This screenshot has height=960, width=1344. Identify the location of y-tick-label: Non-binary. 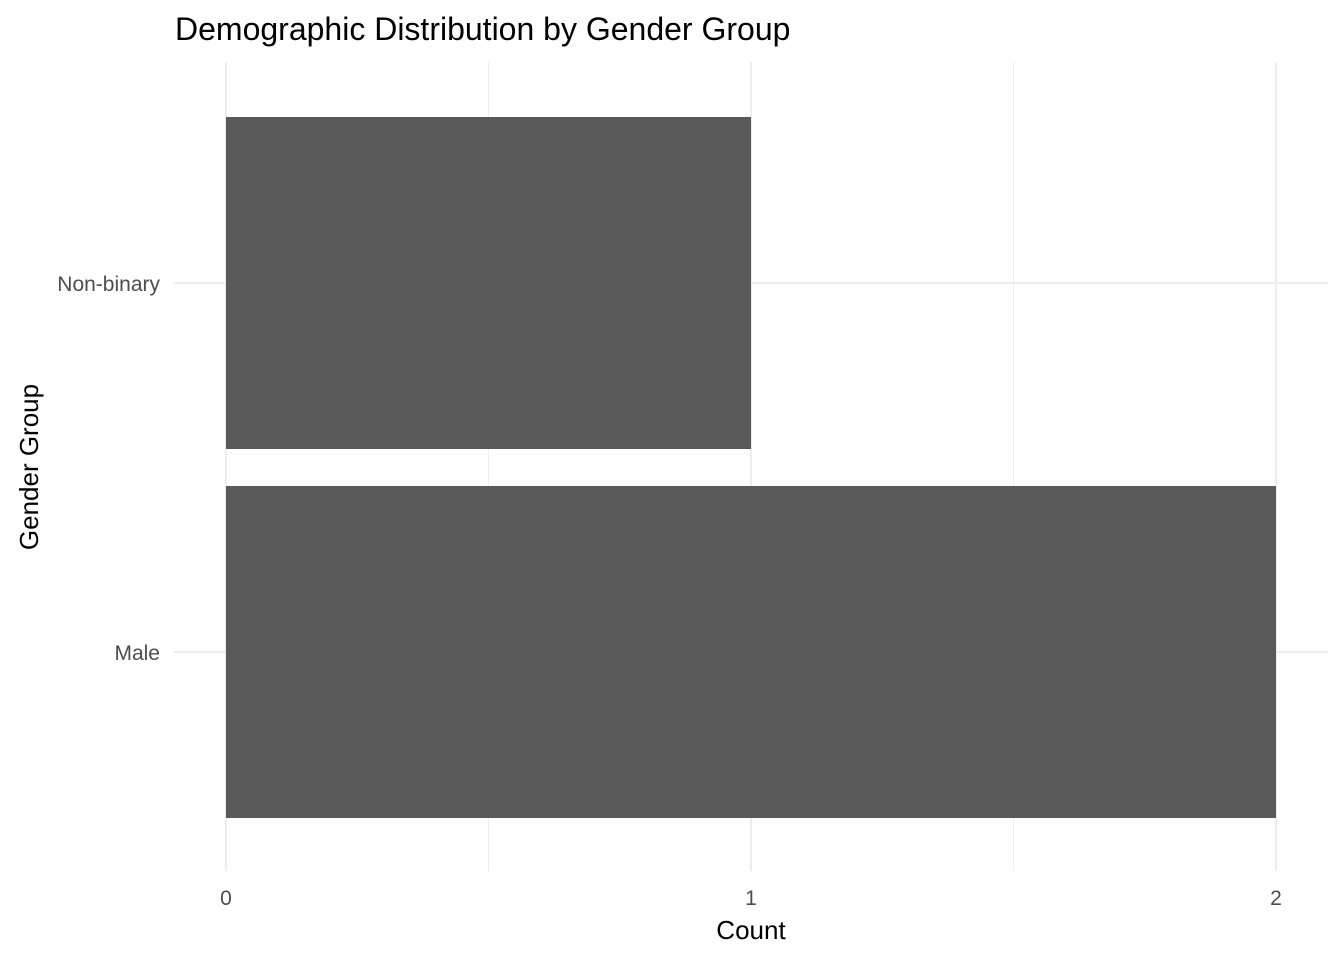
(108, 284).